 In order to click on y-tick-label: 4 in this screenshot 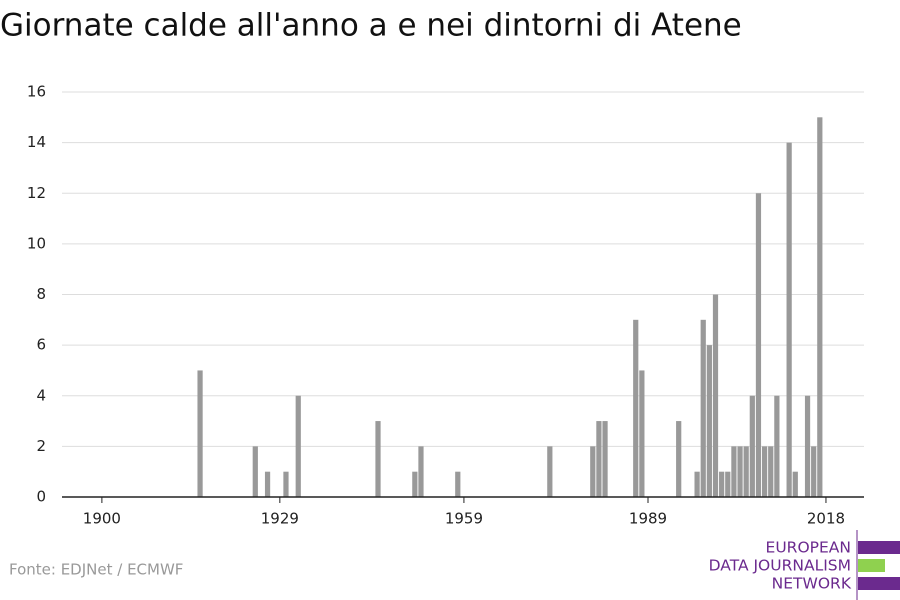, I will do `click(41, 395)`.